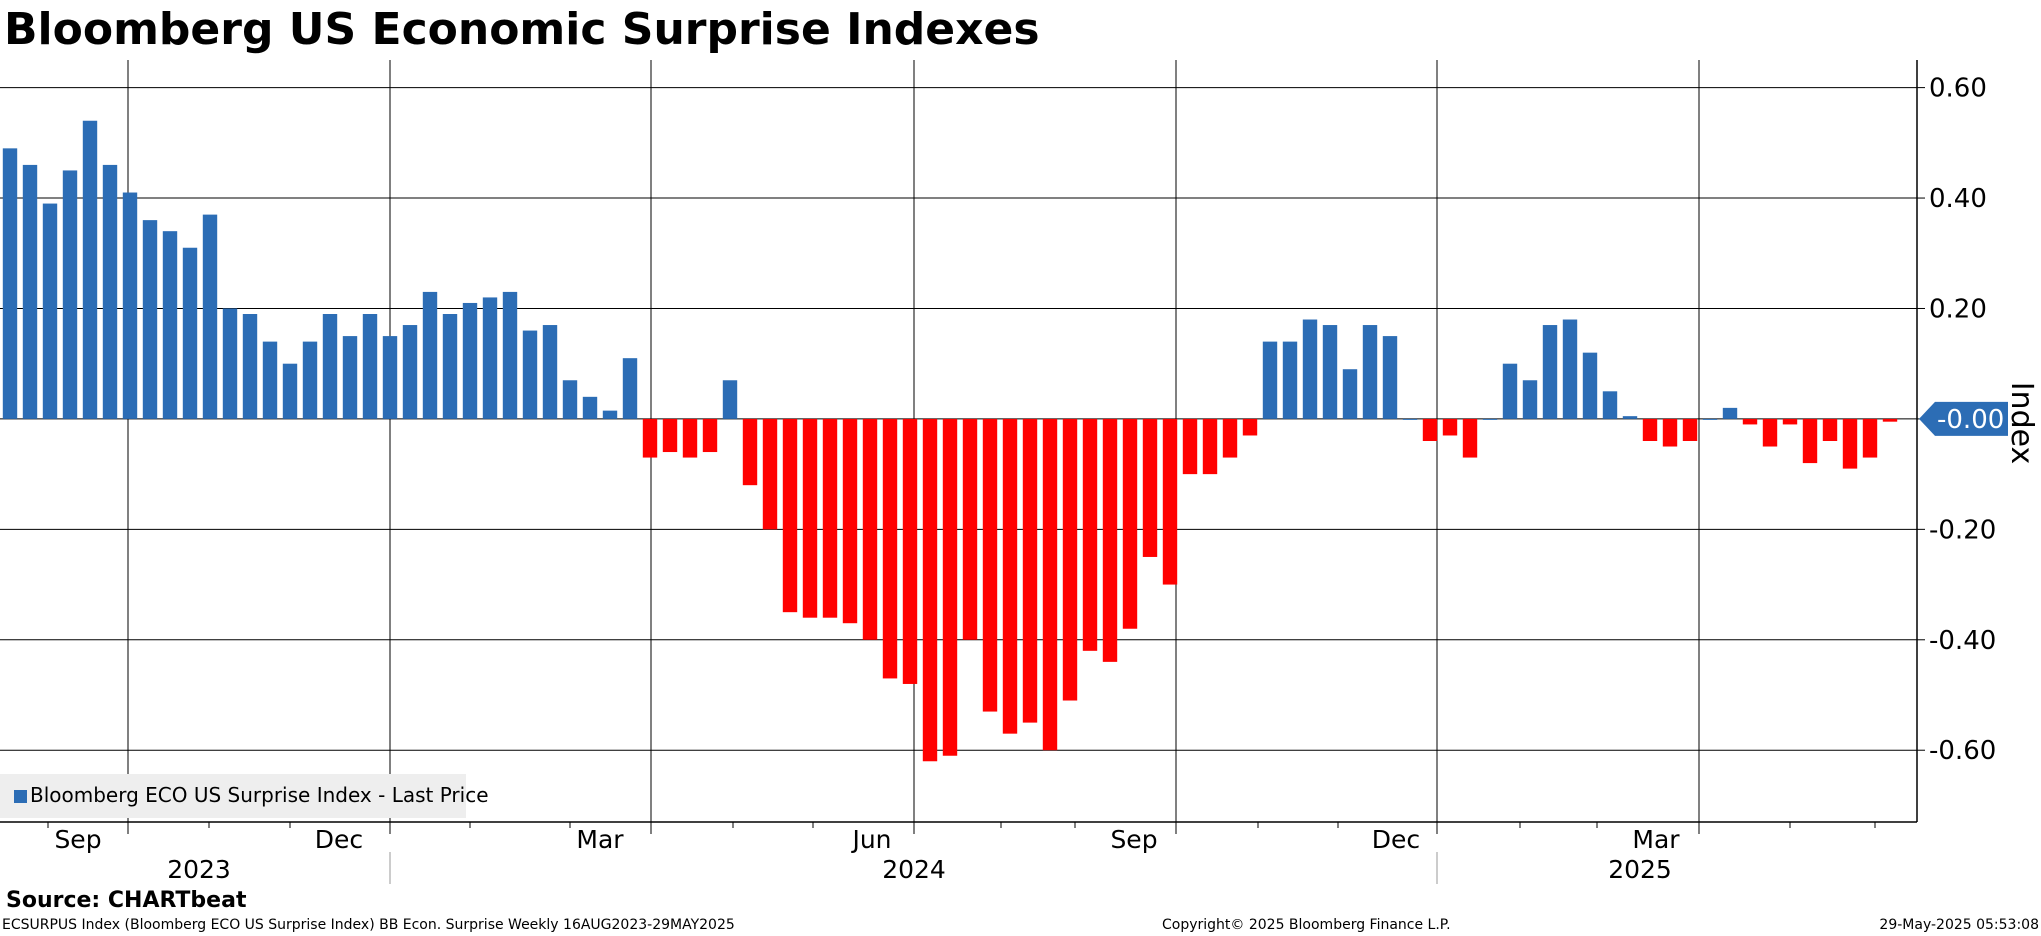 Image resolution: width=2041 pixels, height=936 pixels. Describe the element at coordinates (126, 900) in the screenshot. I see `source-note: Source: CHARTbeat` at that location.